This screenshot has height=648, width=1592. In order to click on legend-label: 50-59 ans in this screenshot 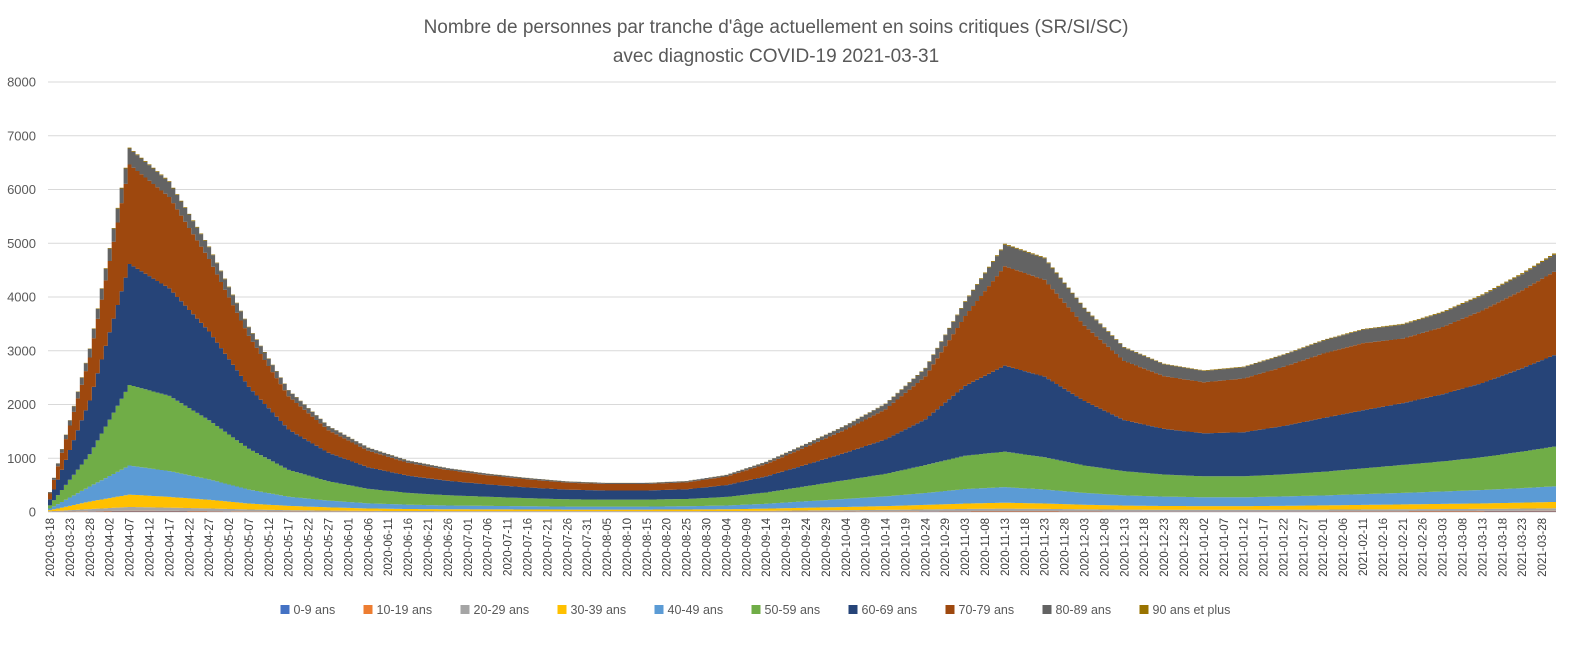, I will do `click(793, 610)`.